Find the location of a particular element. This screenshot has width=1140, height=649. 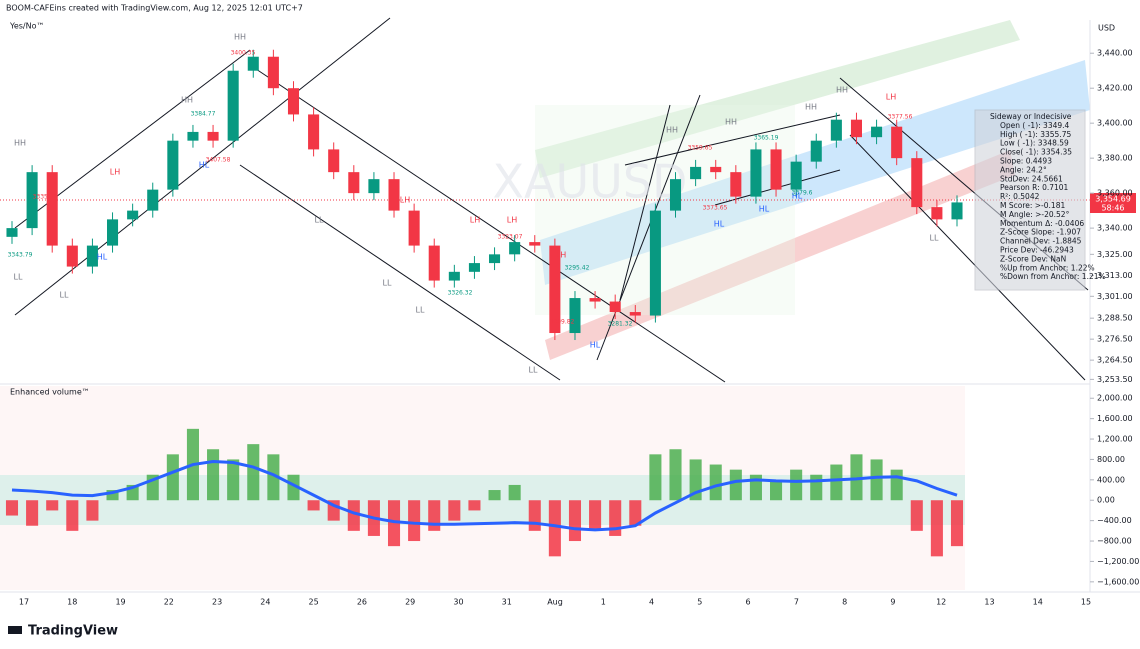

currency: USD is located at coordinates (1106, 28).